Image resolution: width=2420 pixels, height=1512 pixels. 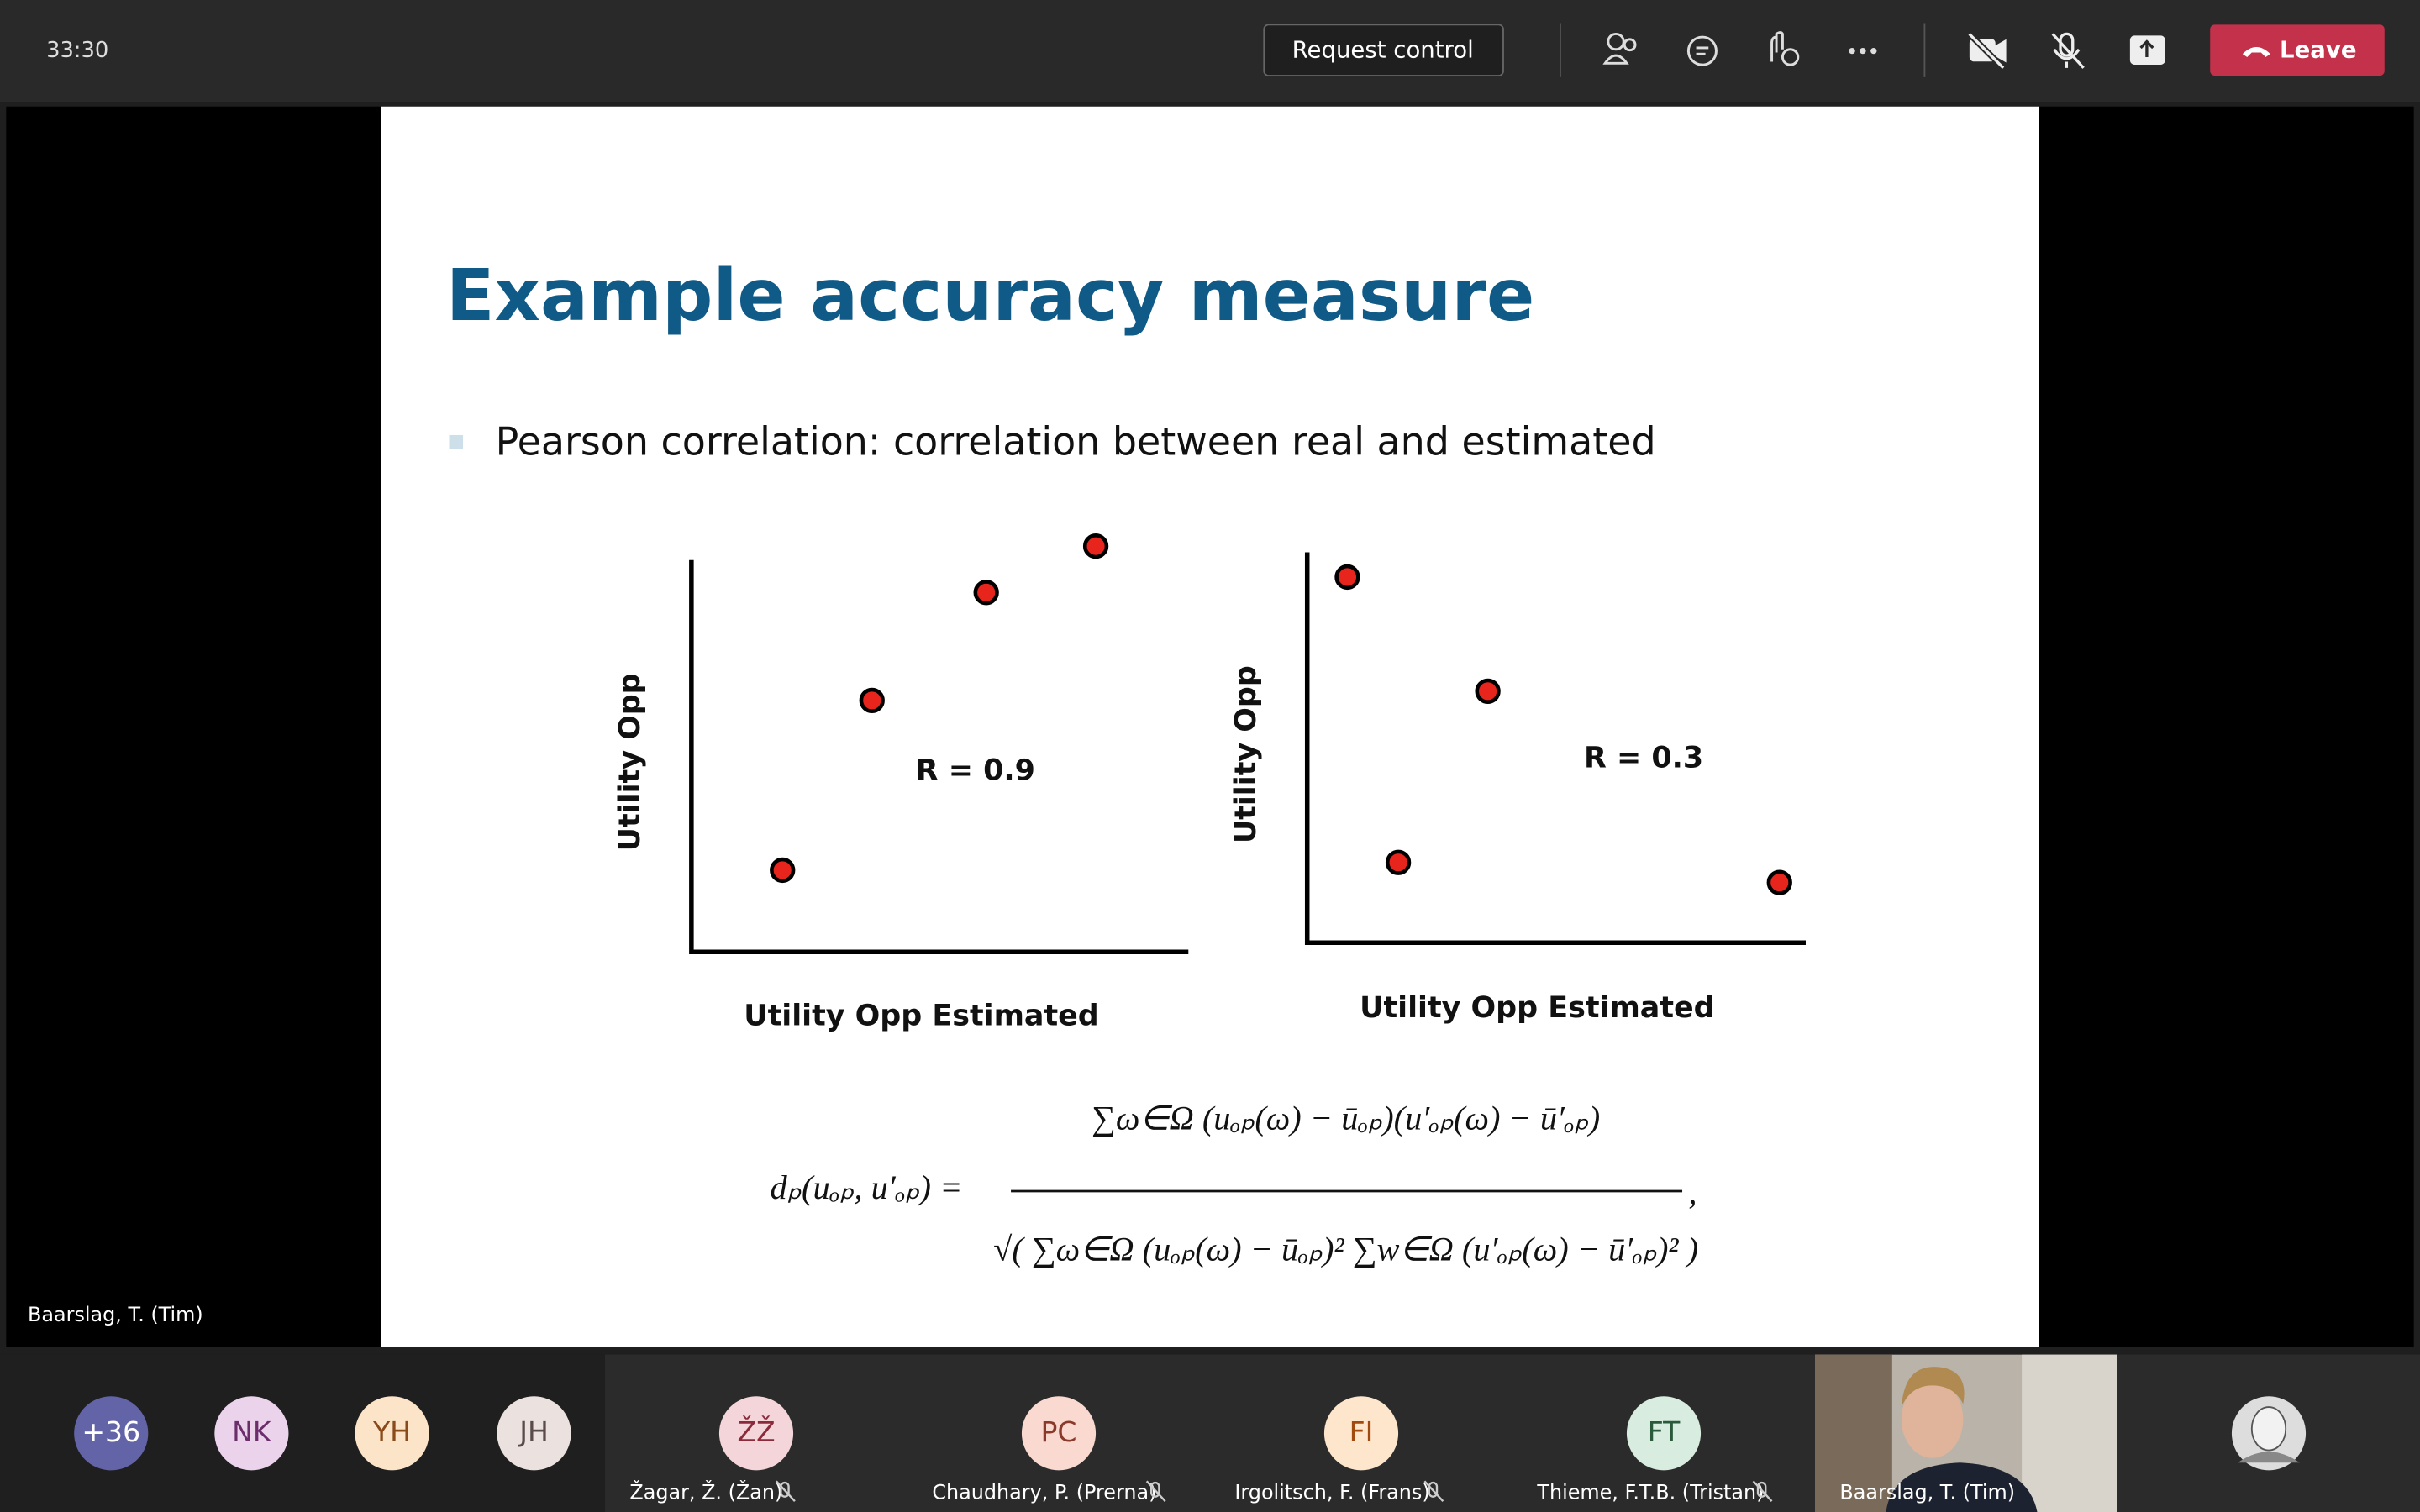 I want to click on formula-tail: ,, so click(x=1692, y=1192).